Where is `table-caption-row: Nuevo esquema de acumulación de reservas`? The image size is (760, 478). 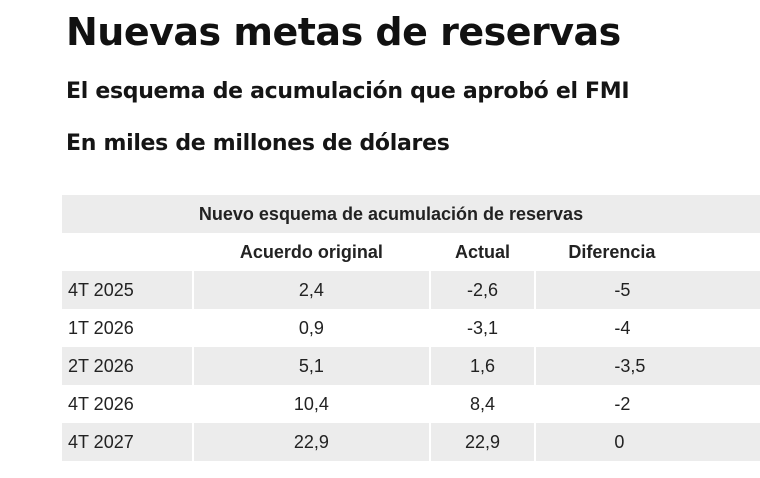 table-caption-row: Nuevo esquema de acumulación de reservas is located at coordinates (411, 214).